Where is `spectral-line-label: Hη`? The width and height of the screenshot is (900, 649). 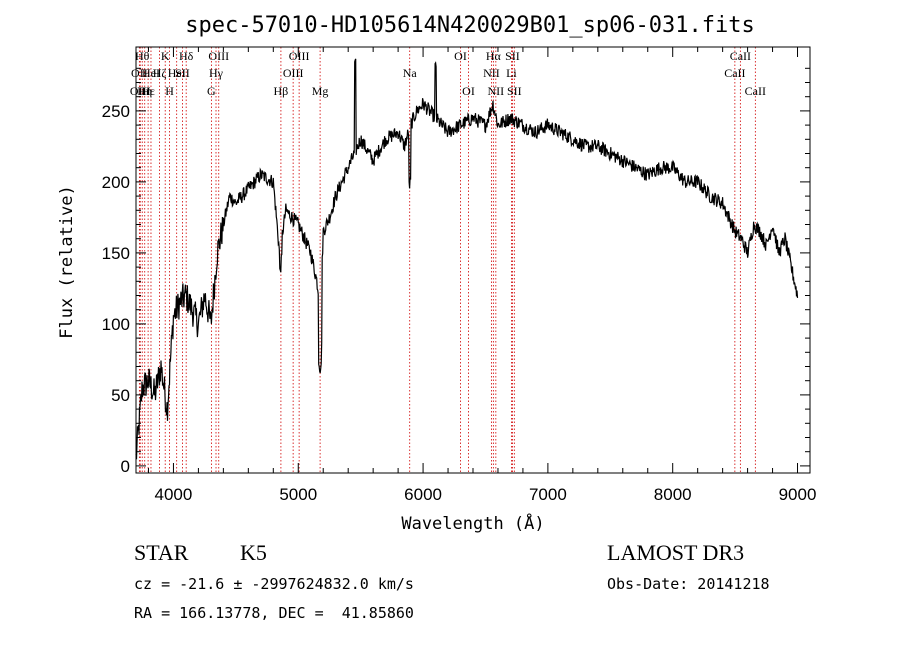
spectral-line-label: Hη is located at coordinates (144, 91).